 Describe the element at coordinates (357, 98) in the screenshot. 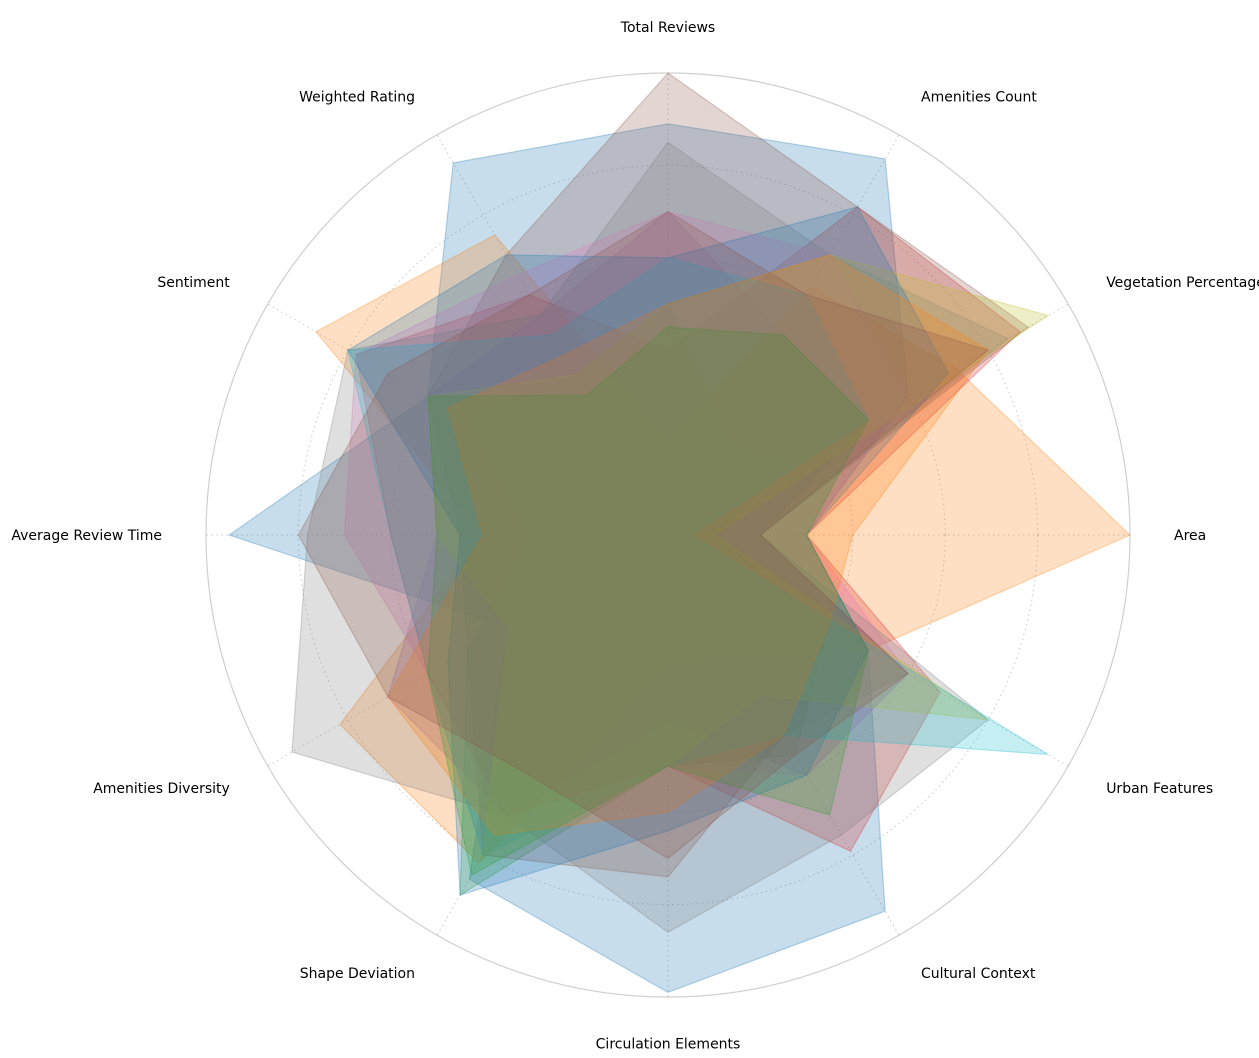

I see `axis-label: Weighted Rating` at that location.